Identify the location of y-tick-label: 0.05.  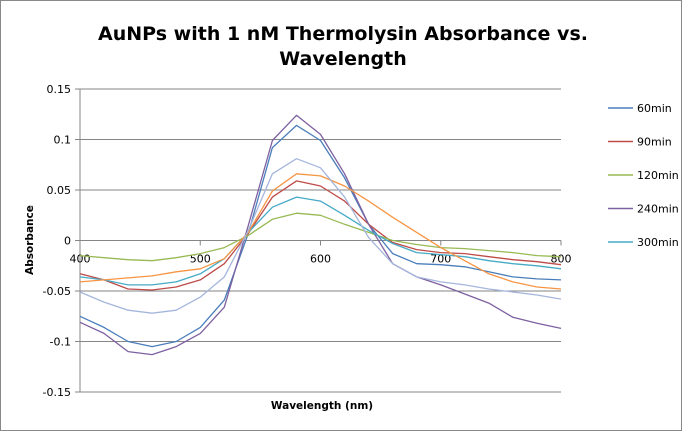
(59, 190).